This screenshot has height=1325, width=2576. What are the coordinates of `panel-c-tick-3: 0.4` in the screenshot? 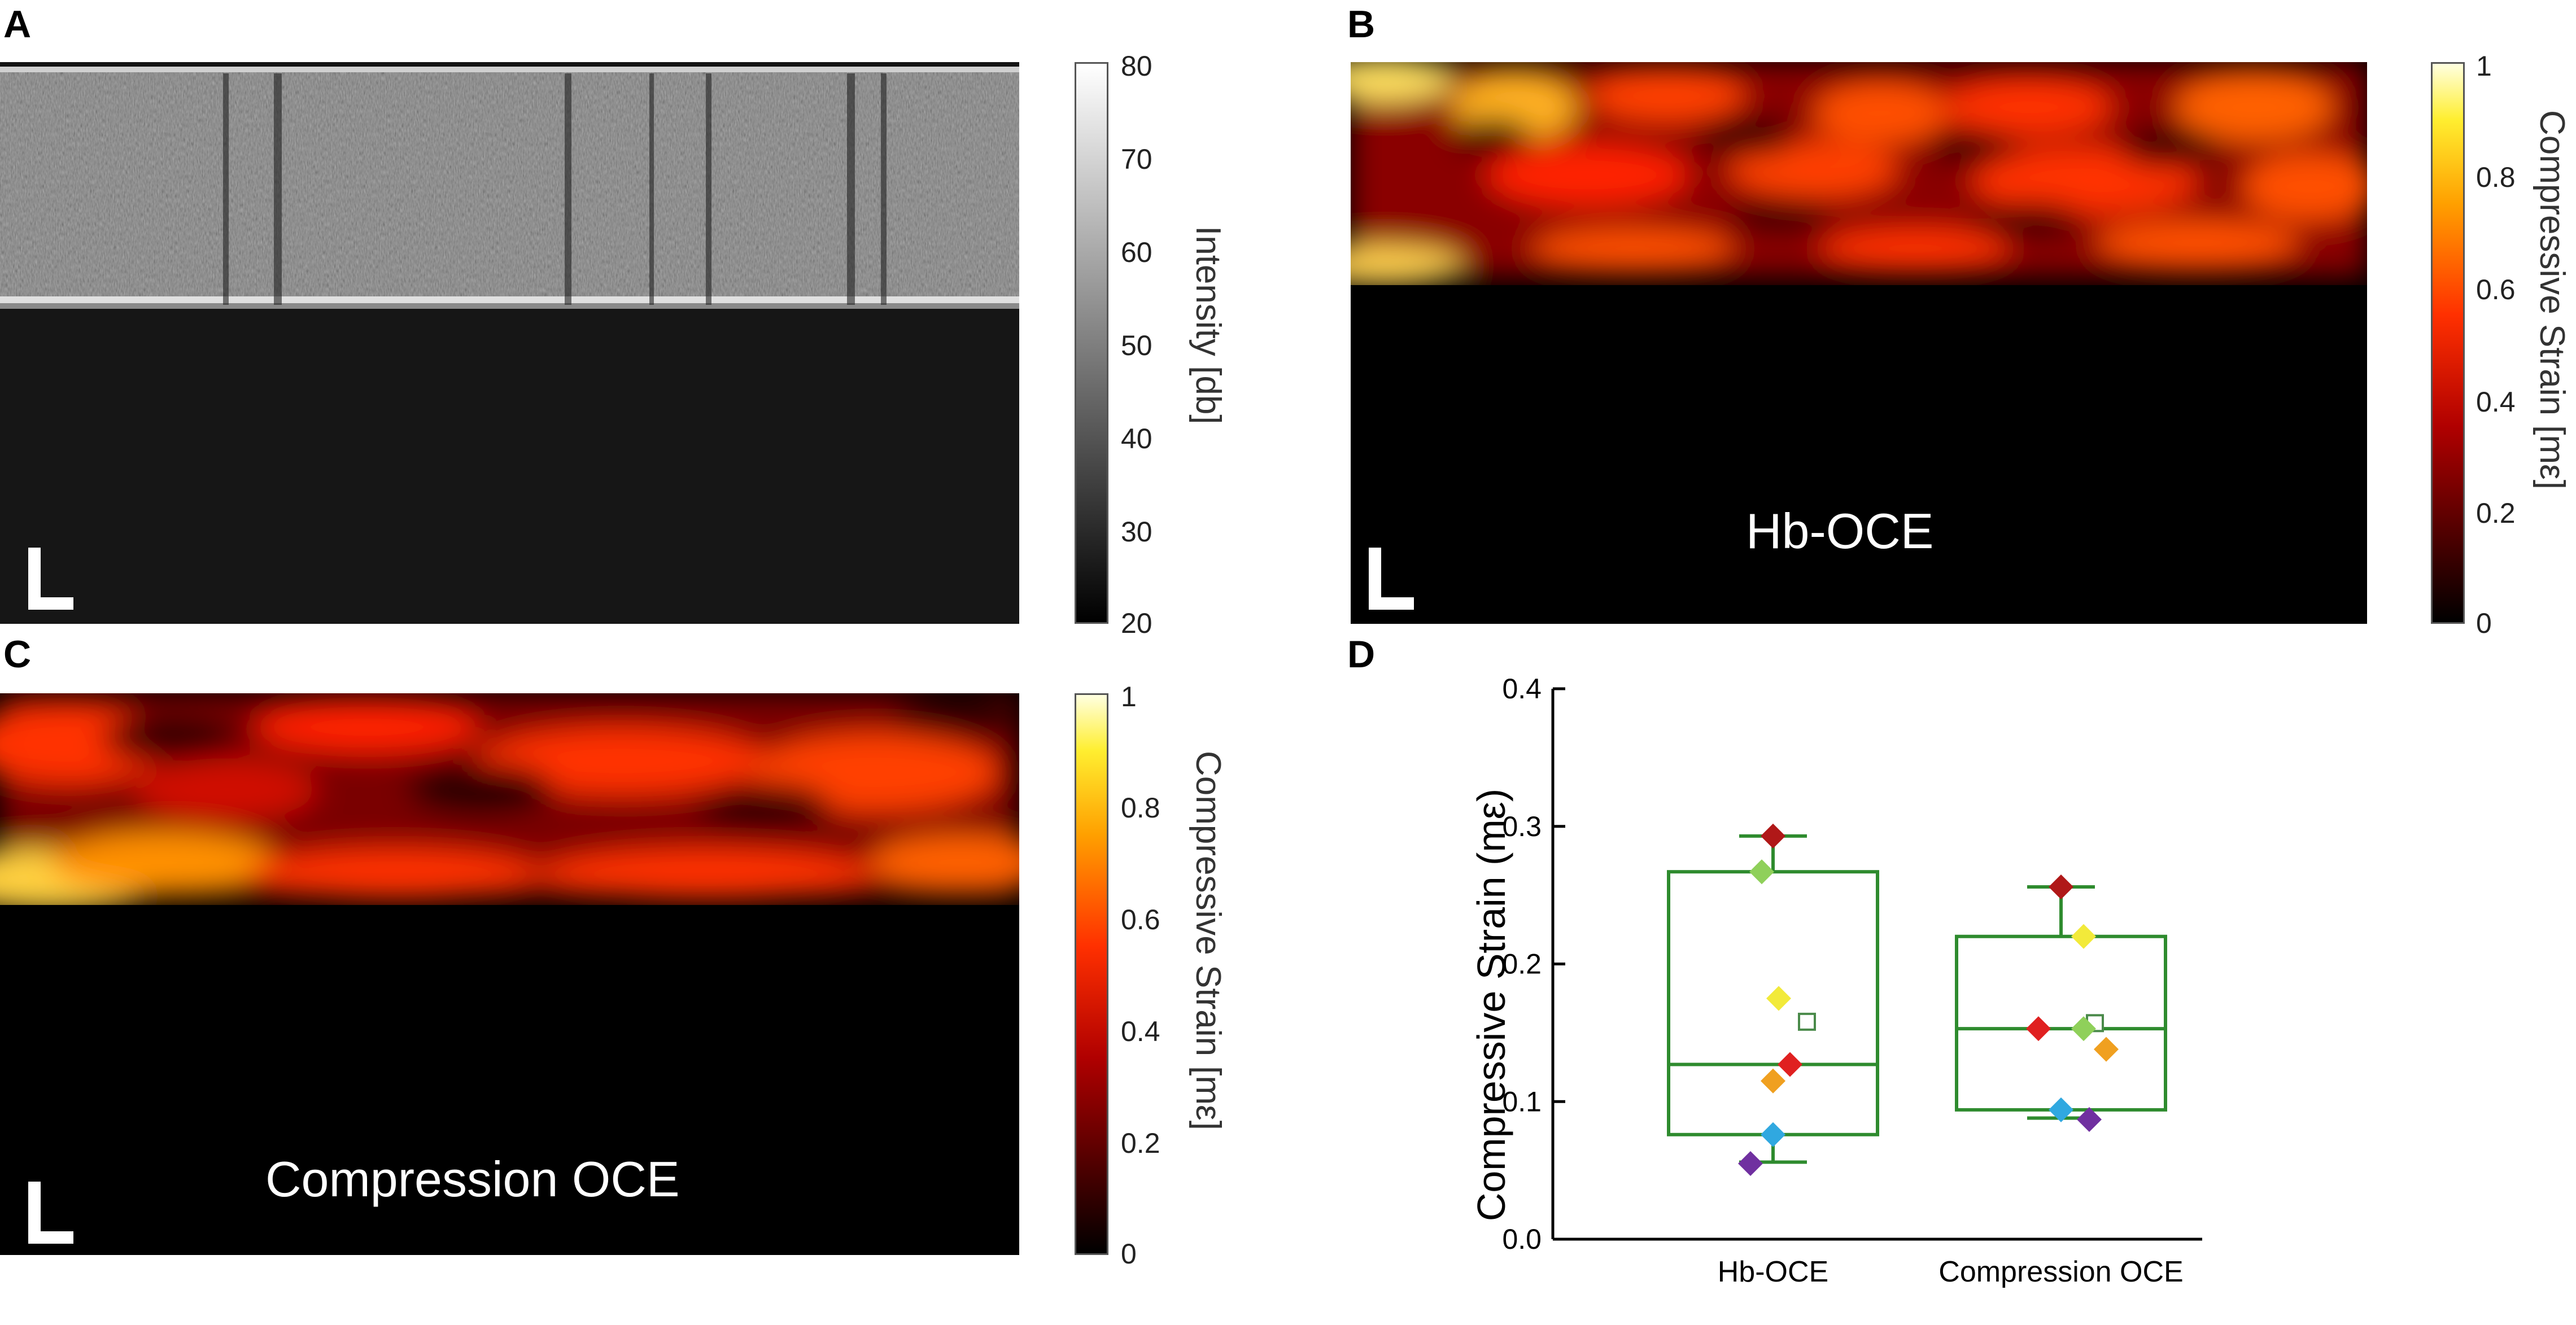 It's located at (1140, 1031).